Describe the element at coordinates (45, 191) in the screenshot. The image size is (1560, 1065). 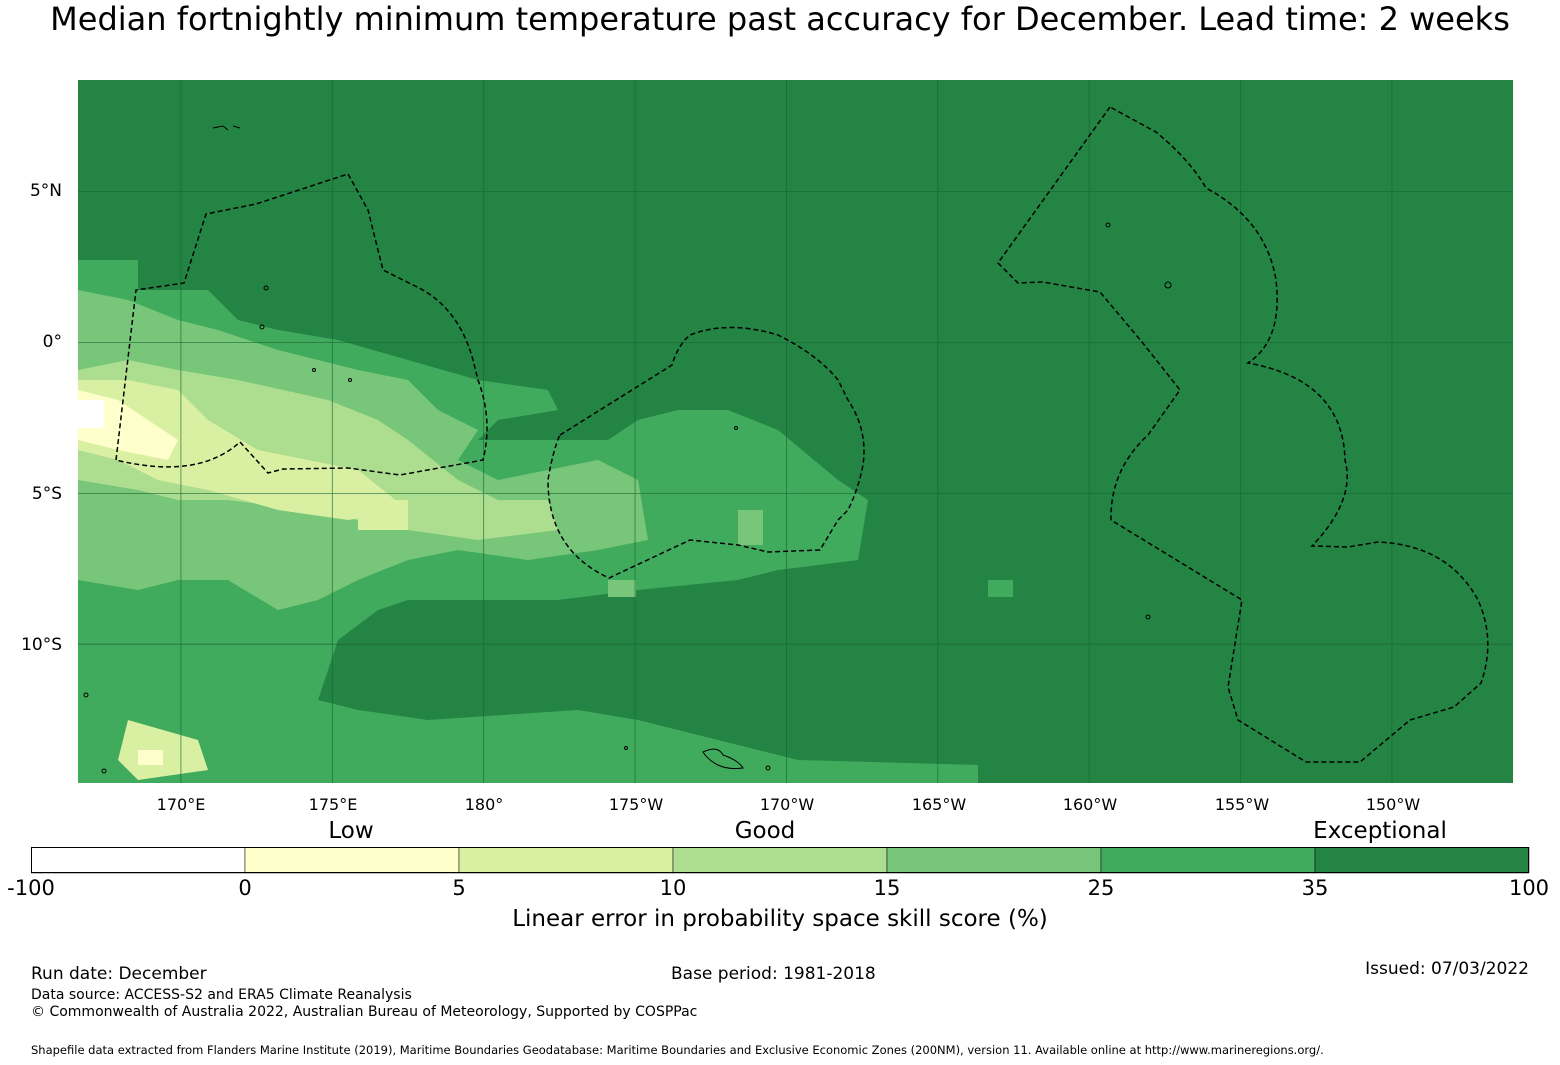
I see `lat-label-5n: 5°N` at that location.